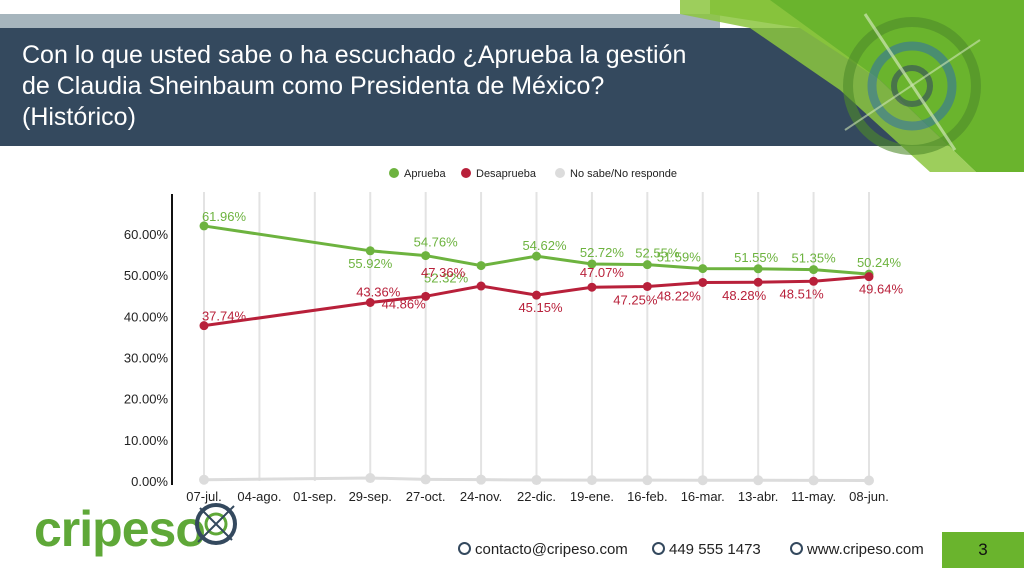 The height and width of the screenshot is (576, 1024). I want to click on y-tick-label: 30.00%, so click(146, 358).